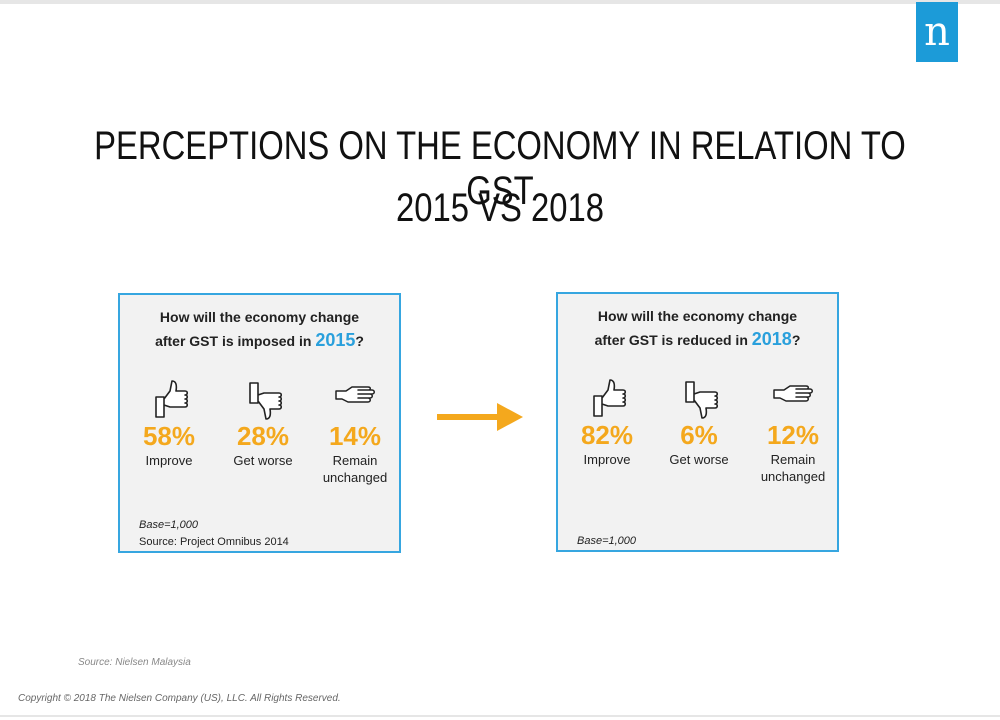 This screenshot has height=720, width=1000. I want to click on panel-source-note: Source: Project Omnibus 2014, so click(214, 542).